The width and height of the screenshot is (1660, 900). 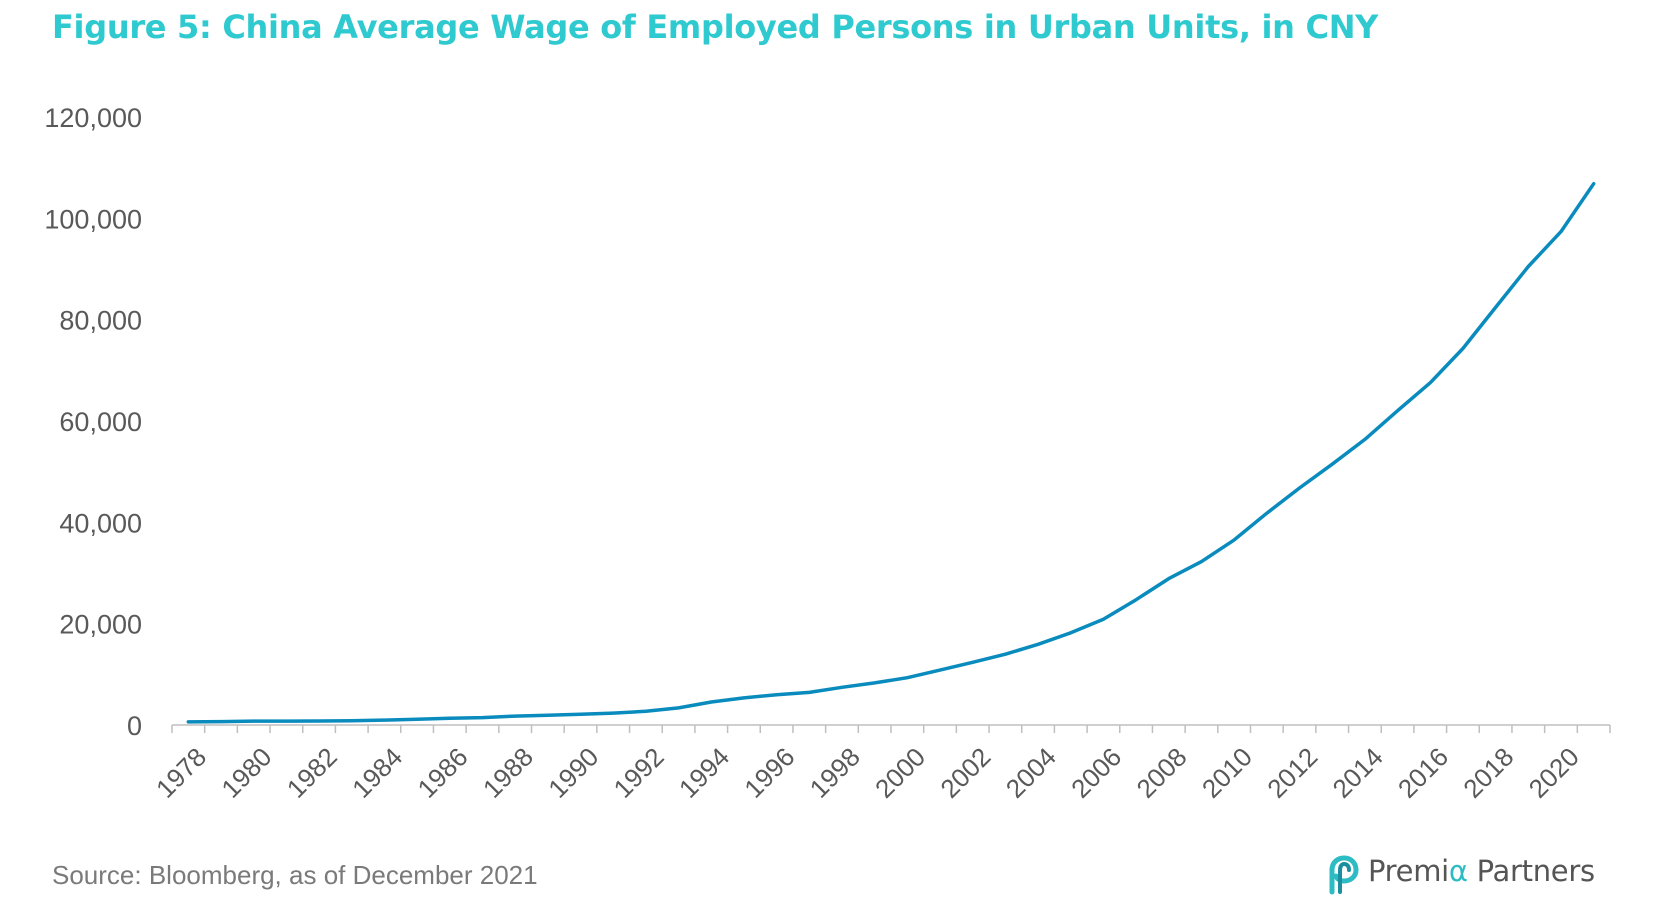 I want to click on x-tick-label: 2014, so click(x=1358, y=773).